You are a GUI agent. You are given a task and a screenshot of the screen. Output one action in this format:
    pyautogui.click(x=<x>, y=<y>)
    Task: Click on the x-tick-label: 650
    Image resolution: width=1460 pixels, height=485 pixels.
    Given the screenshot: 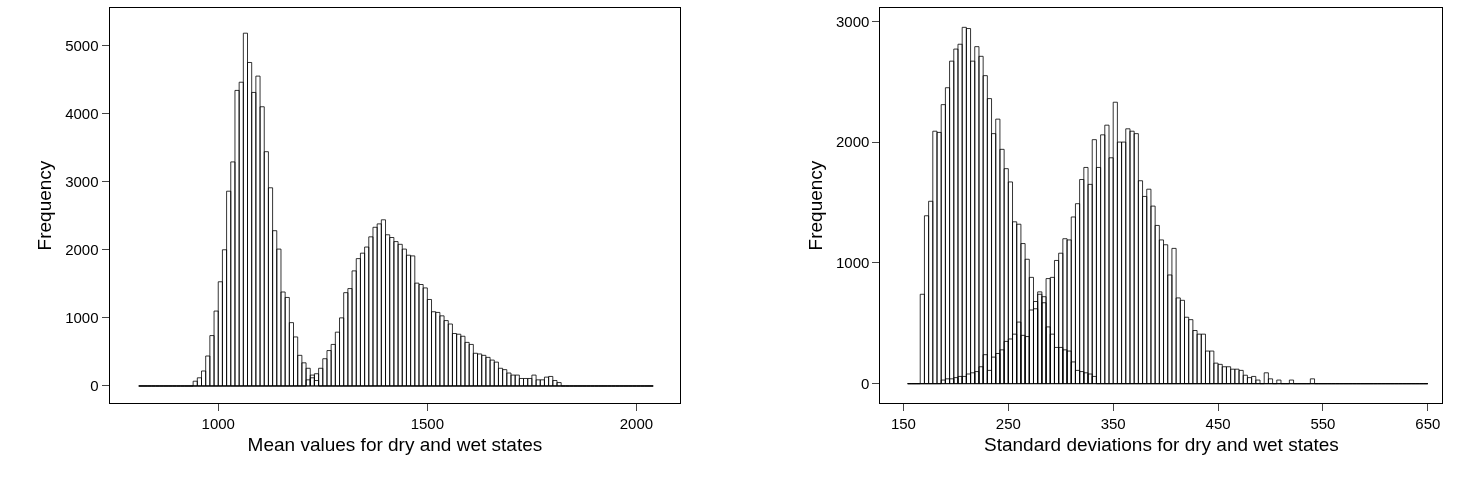 What is the action you would take?
    pyautogui.click(x=1428, y=423)
    